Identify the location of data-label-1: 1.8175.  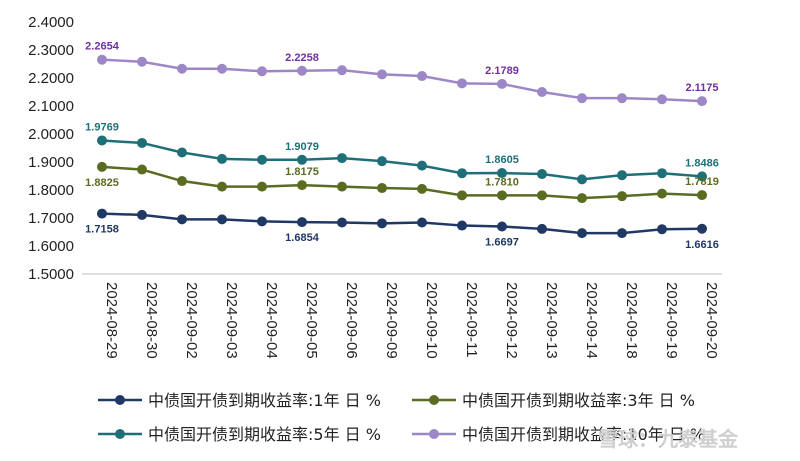
(302, 172).